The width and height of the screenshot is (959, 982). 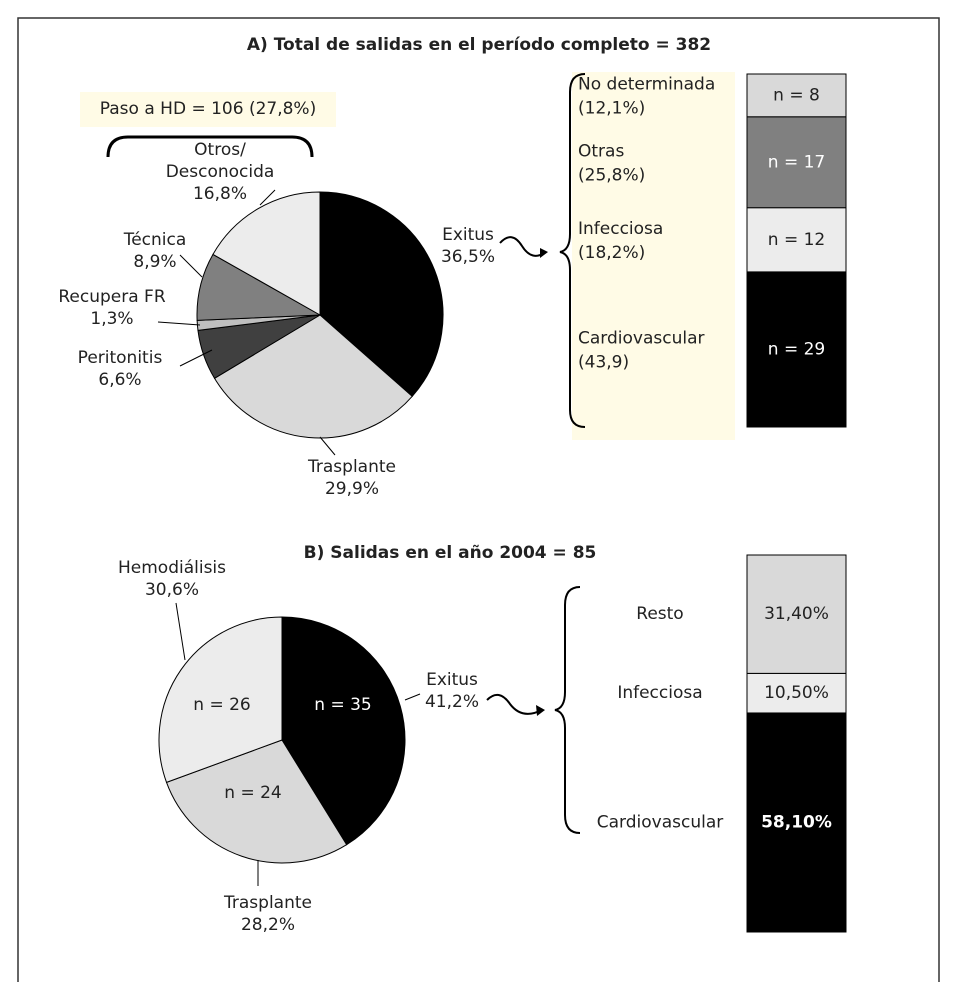 I want to click on slice-value: 41,2%, so click(x=452, y=702).